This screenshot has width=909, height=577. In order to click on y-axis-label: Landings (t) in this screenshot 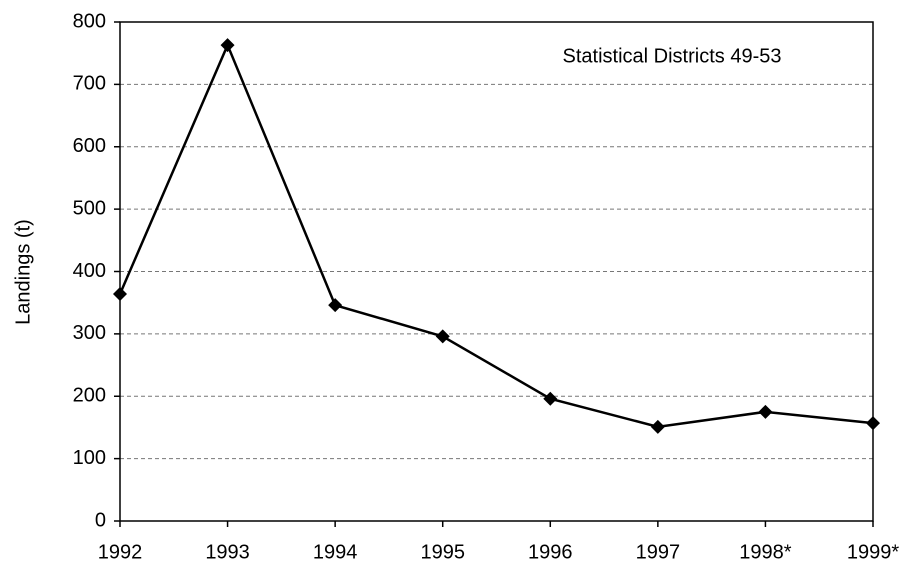, I will do `click(23, 272)`.